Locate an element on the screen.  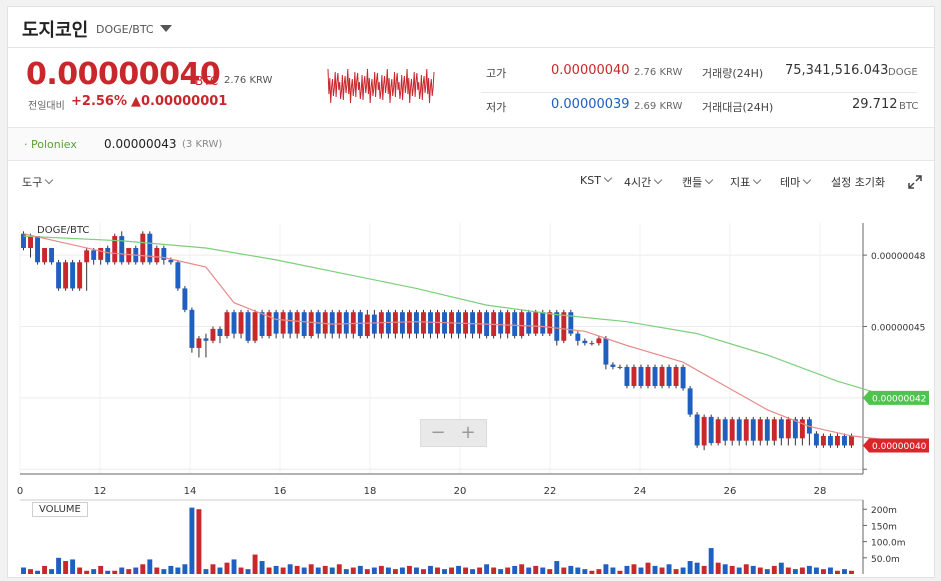
volume-value: 75,341,516.043 is located at coordinates (837, 70).